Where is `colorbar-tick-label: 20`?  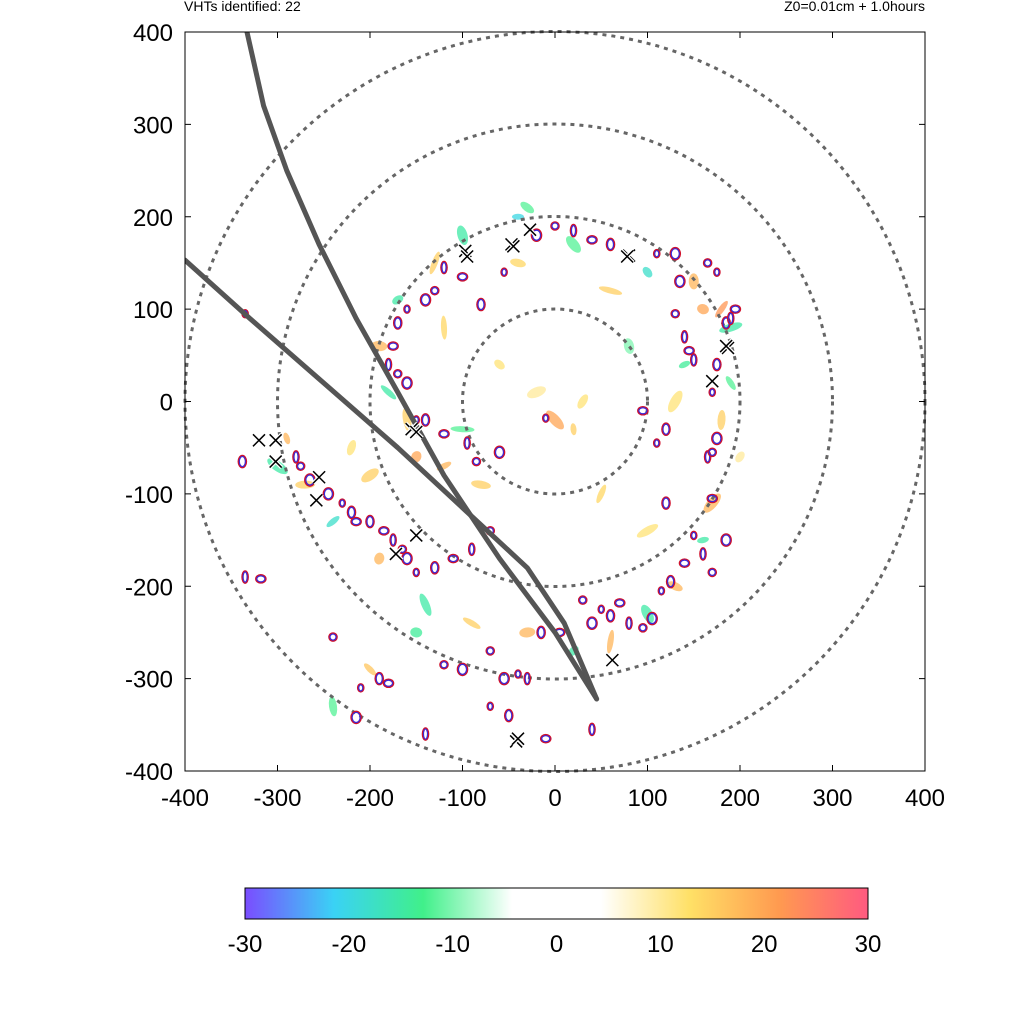 colorbar-tick-label: 20 is located at coordinates (764, 944).